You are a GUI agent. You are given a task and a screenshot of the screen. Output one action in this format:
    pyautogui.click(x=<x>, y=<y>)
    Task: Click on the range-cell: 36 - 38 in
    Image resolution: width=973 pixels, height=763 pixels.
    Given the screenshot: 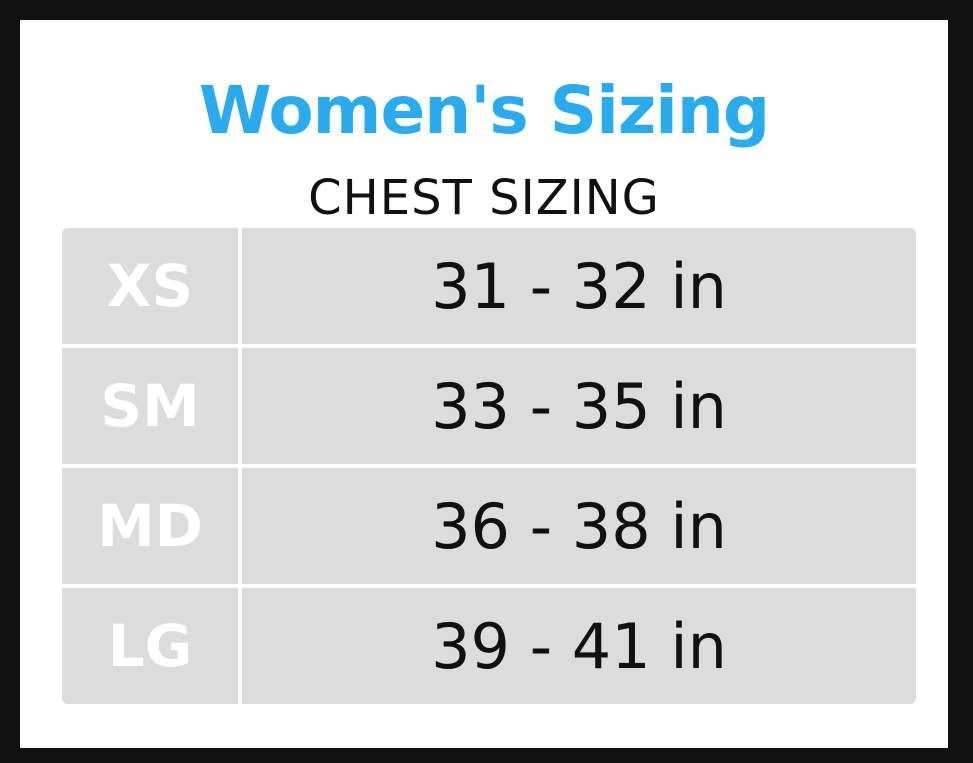 What is the action you would take?
    pyautogui.click(x=579, y=526)
    